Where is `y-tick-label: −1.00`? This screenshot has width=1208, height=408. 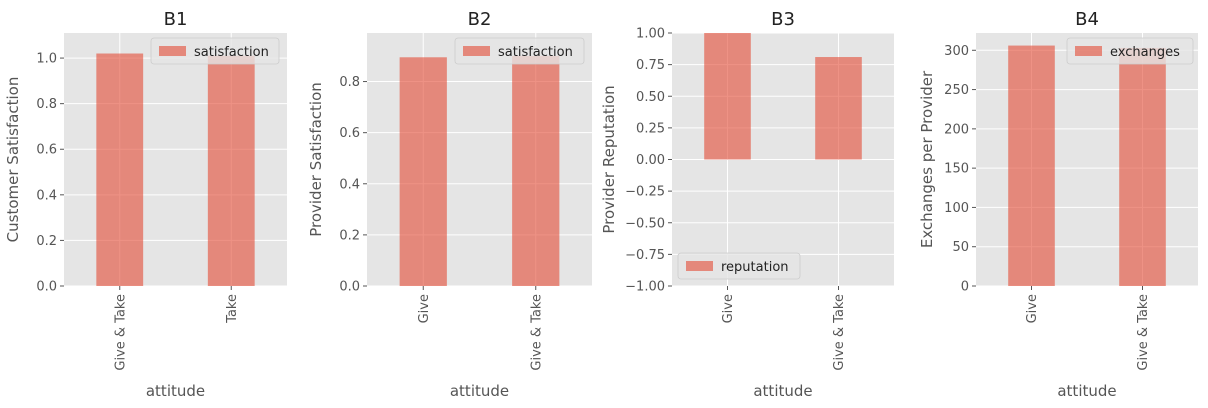
y-tick-label: −1.00 is located at coordinates (645, 287).